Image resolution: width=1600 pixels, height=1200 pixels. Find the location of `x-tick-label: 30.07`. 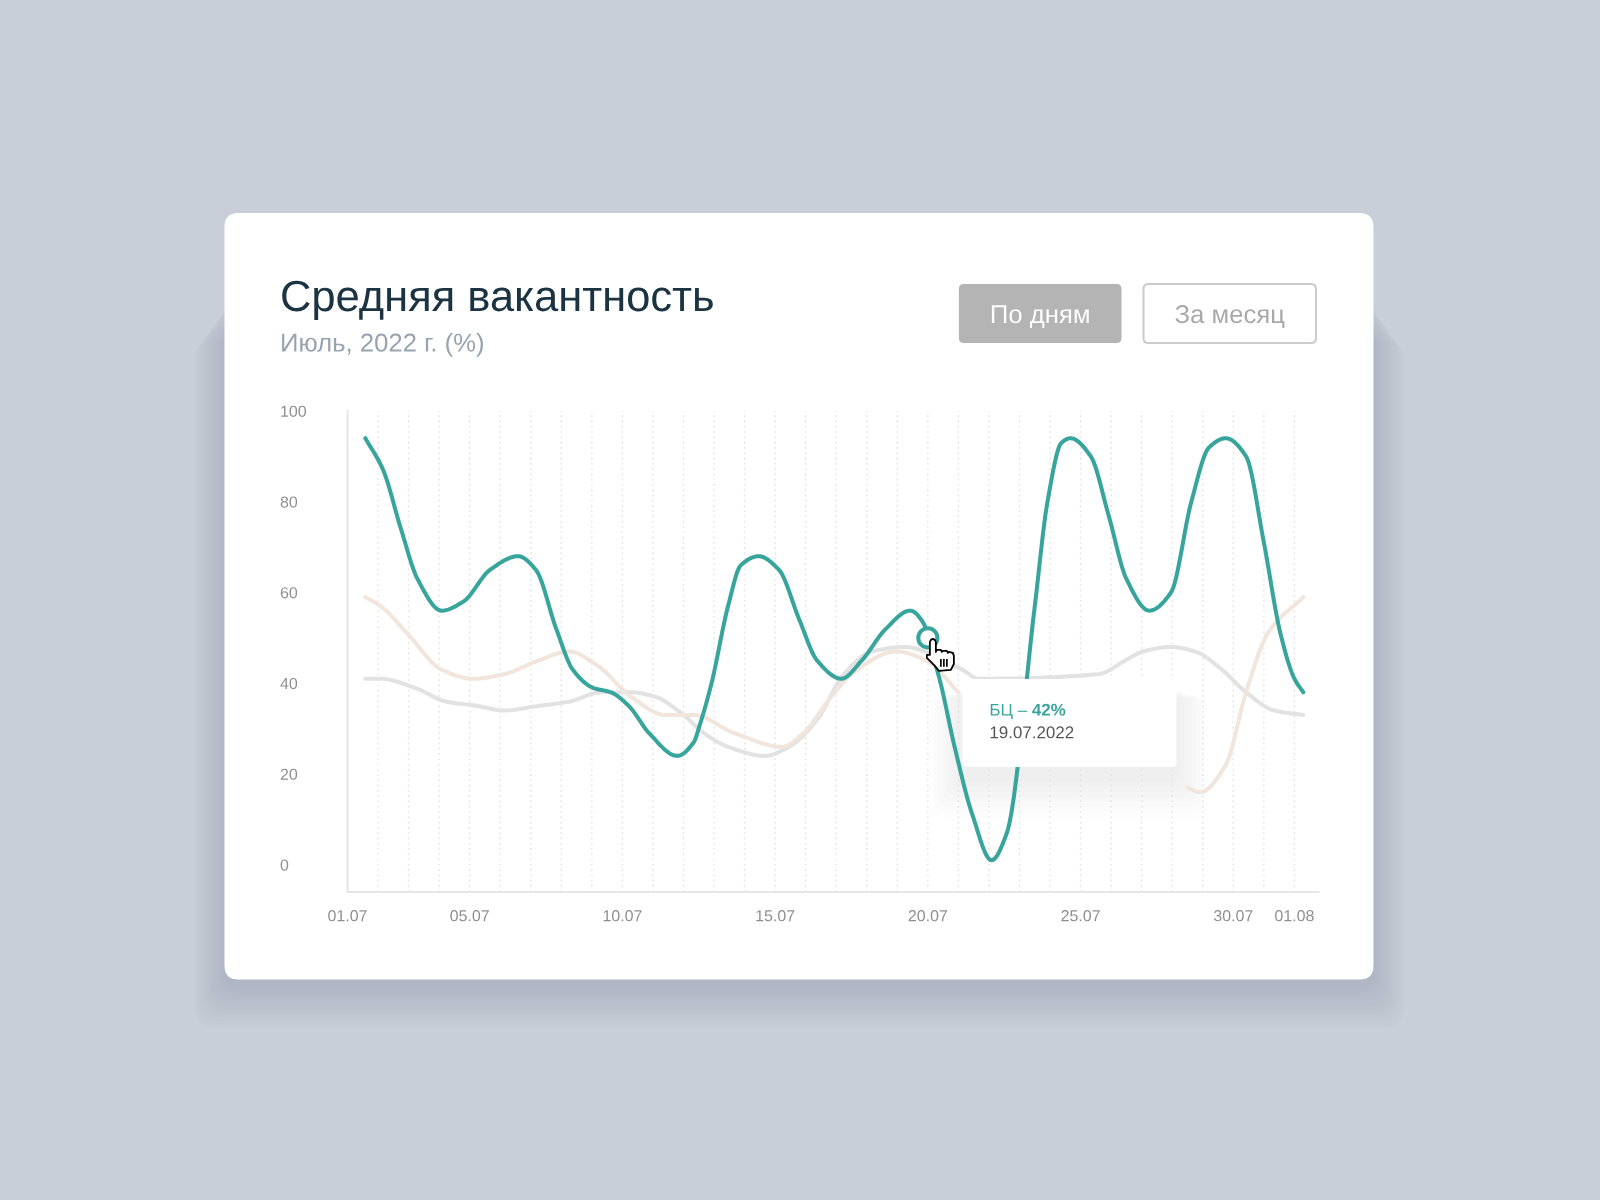

x-tick-label: 30.07 is located at coordinates (1233, 916).